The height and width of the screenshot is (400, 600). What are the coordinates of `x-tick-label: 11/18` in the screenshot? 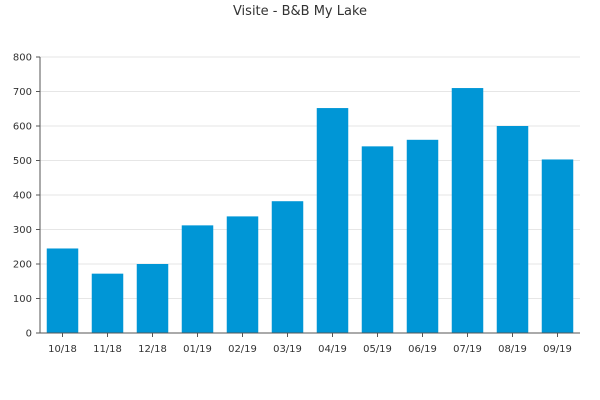 It's located at (107, 349).